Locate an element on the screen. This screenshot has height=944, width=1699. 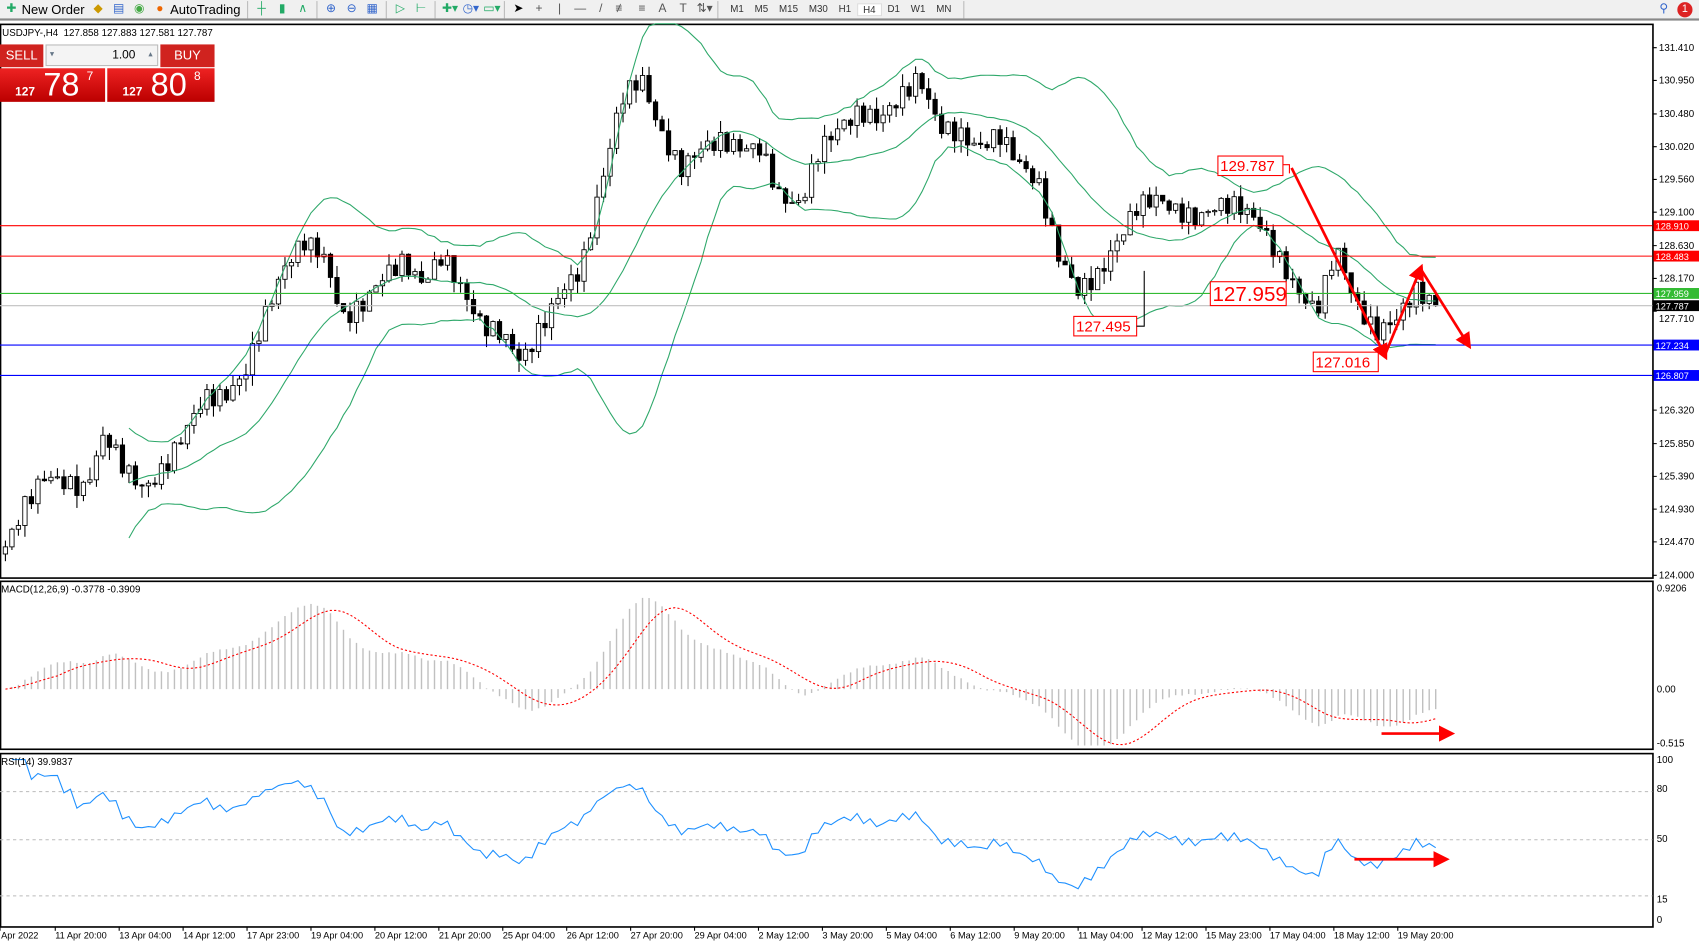
crosshair-icon: + is located at coordinates (539, 9).